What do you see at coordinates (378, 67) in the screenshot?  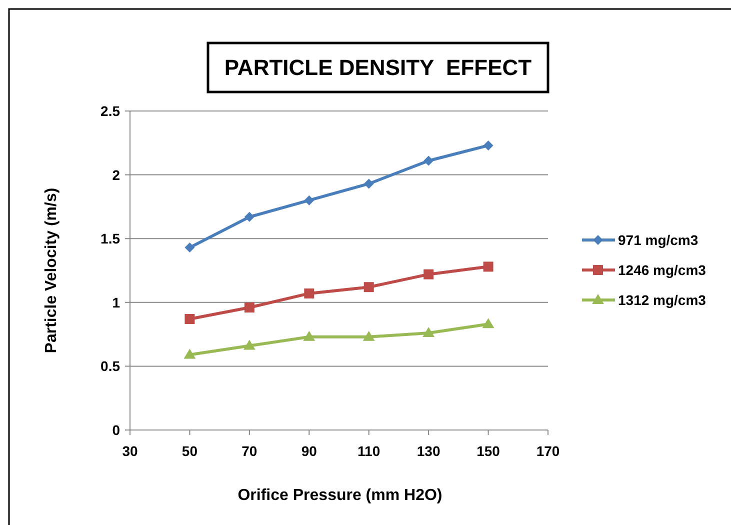 I see `chart-title: PARTICLE DENSITY EFFECT` at bounding box center [378, 67].